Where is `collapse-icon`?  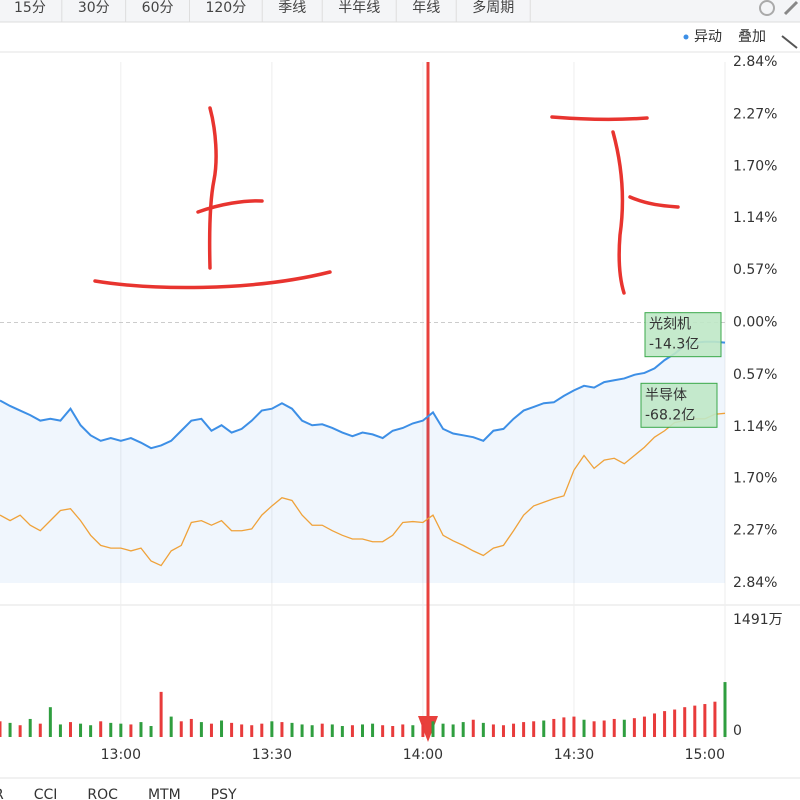
collapse-icon is located at coordinates (789, 42).